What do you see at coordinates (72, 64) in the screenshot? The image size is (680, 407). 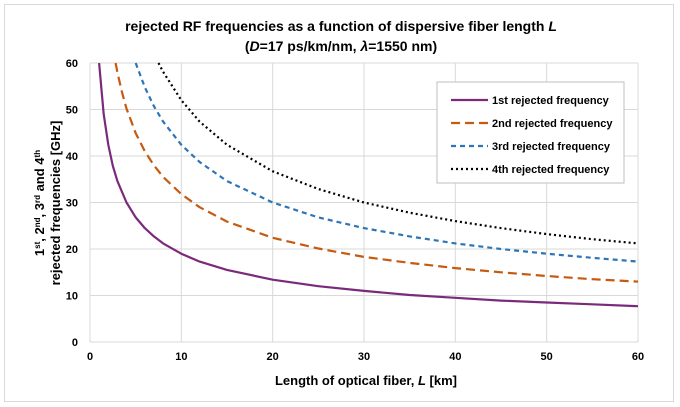 I see `y-tick-label: 60` at bounding box center [72, 64].